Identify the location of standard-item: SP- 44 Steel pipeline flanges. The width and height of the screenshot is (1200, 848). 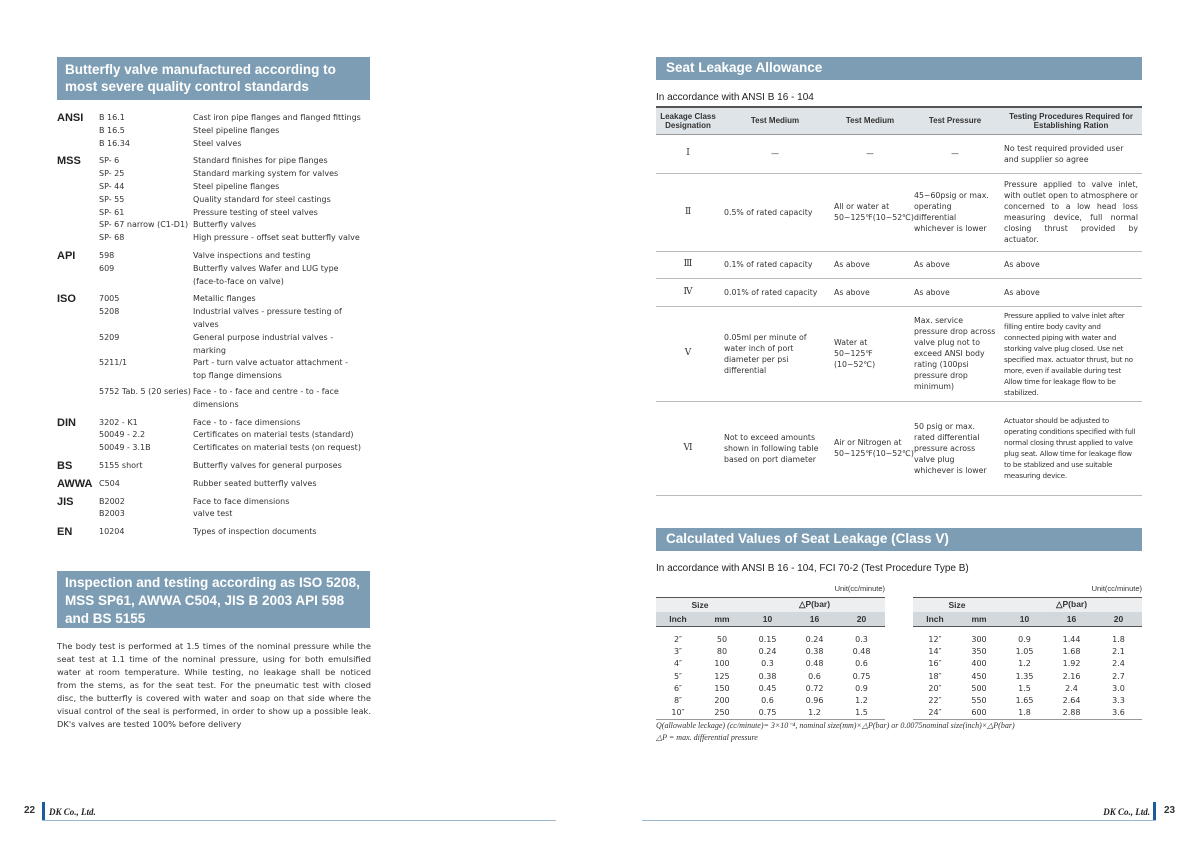
(231, 187).